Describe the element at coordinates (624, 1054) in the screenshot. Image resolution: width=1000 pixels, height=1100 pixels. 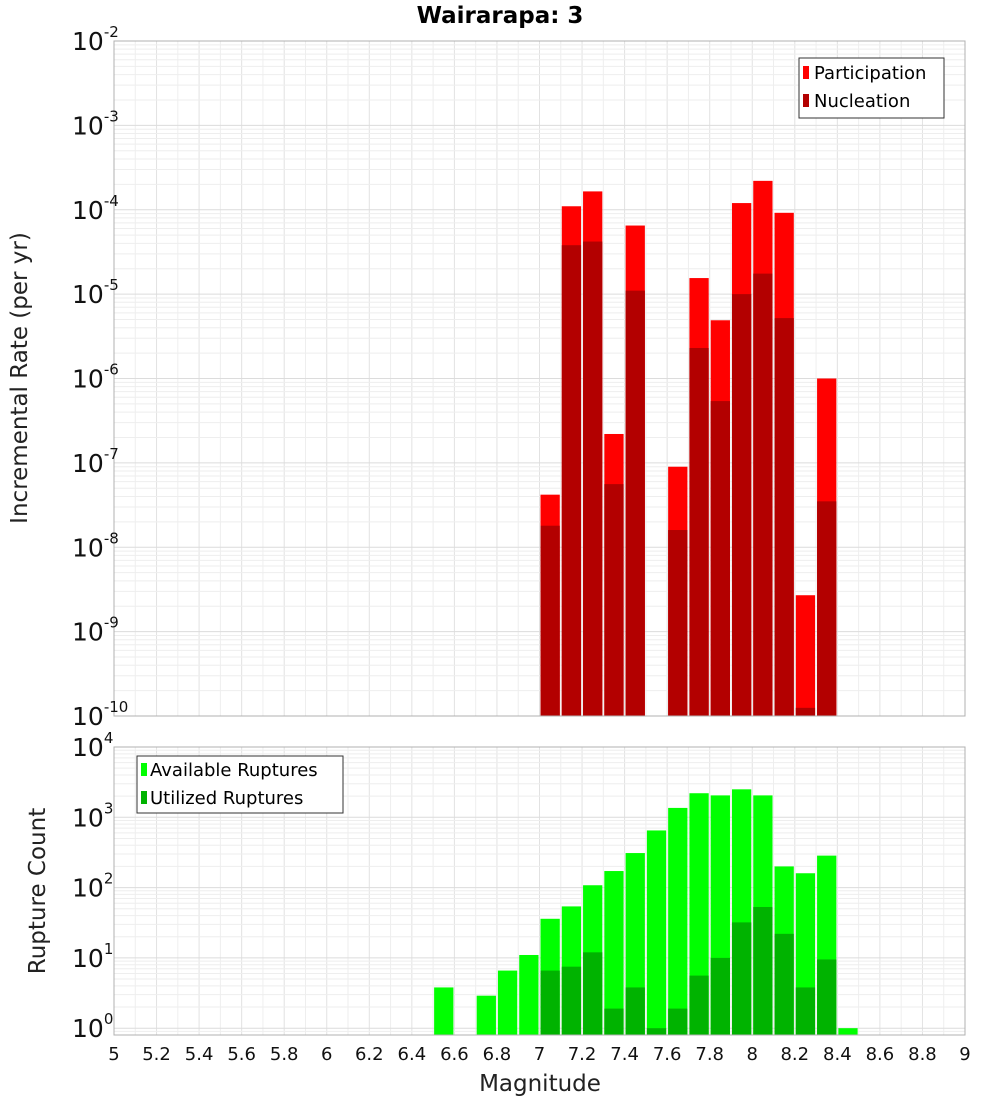
I see `x-tick-label: 7.4` at that location.